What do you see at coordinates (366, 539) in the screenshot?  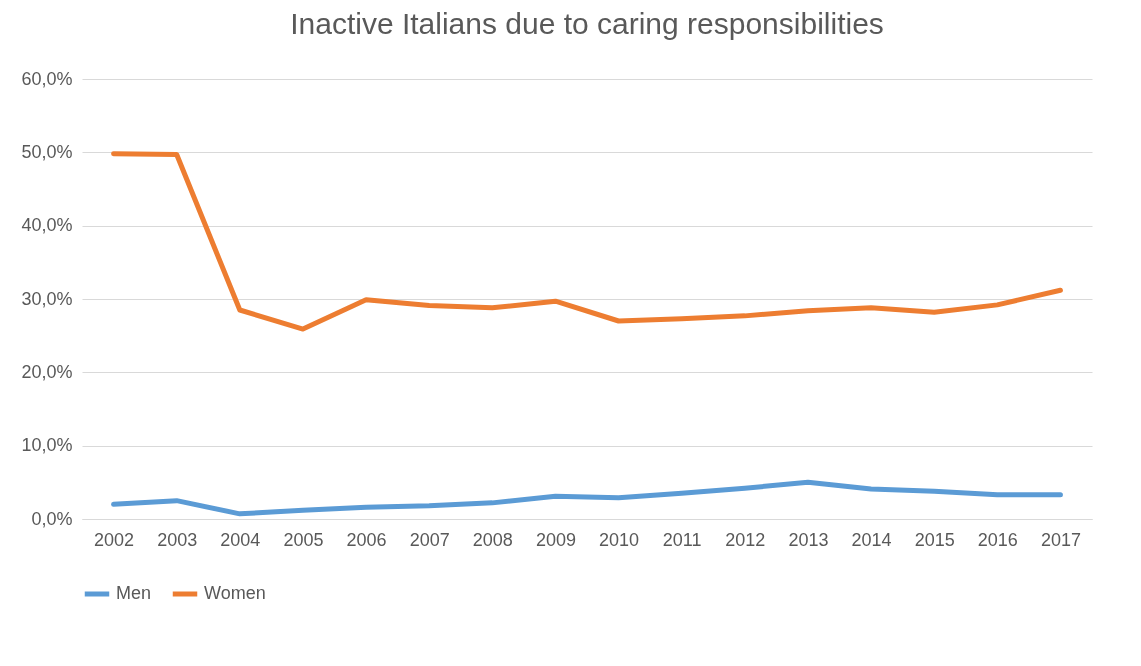 I see `x-tick-label: 2006` at bounding box center [366, 539].